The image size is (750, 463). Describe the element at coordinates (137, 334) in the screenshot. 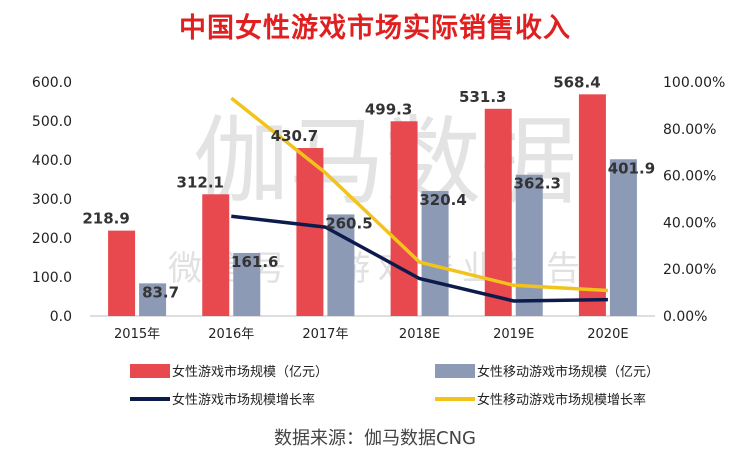

I see `x-tick-label: 2015年` at that location.